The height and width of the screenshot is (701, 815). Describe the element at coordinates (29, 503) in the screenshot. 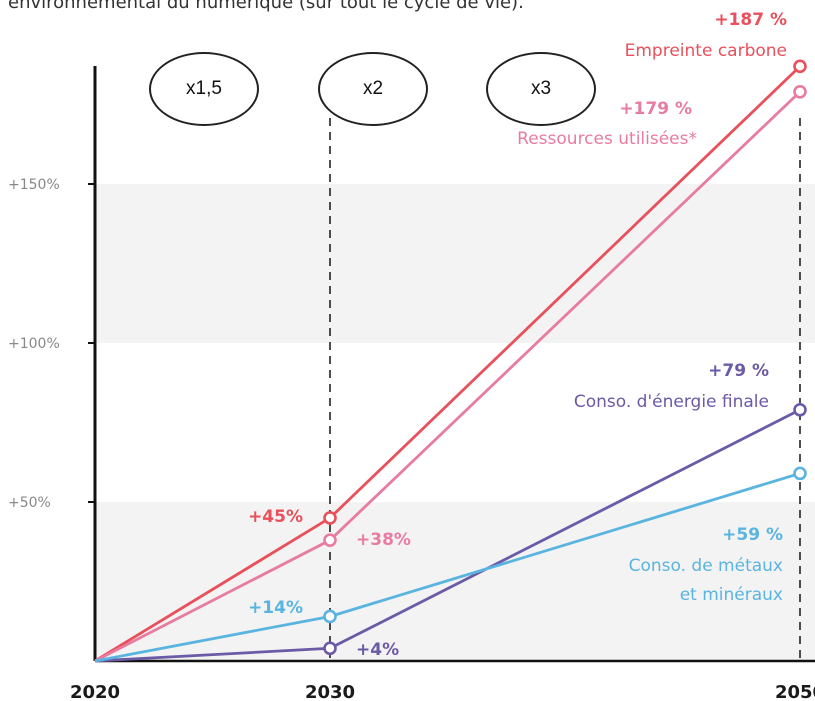

I see `y-tick-label: +50%` at that location.